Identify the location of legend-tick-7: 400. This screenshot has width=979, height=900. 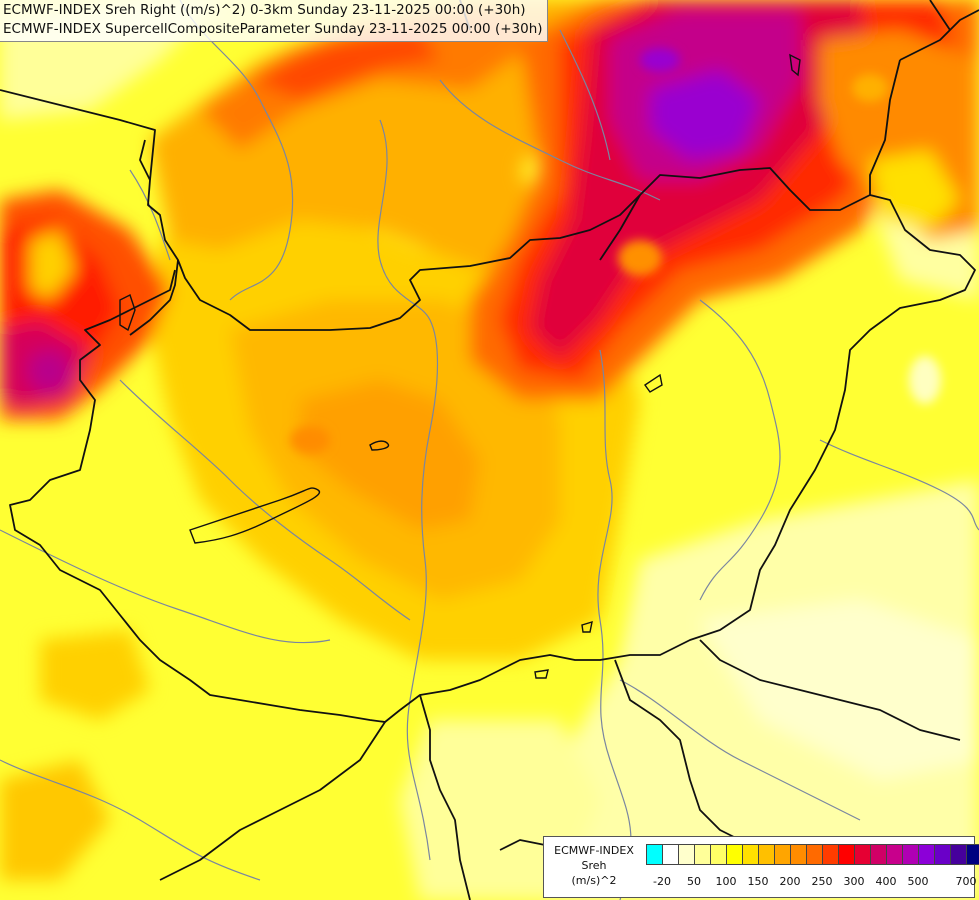
(886, 881).